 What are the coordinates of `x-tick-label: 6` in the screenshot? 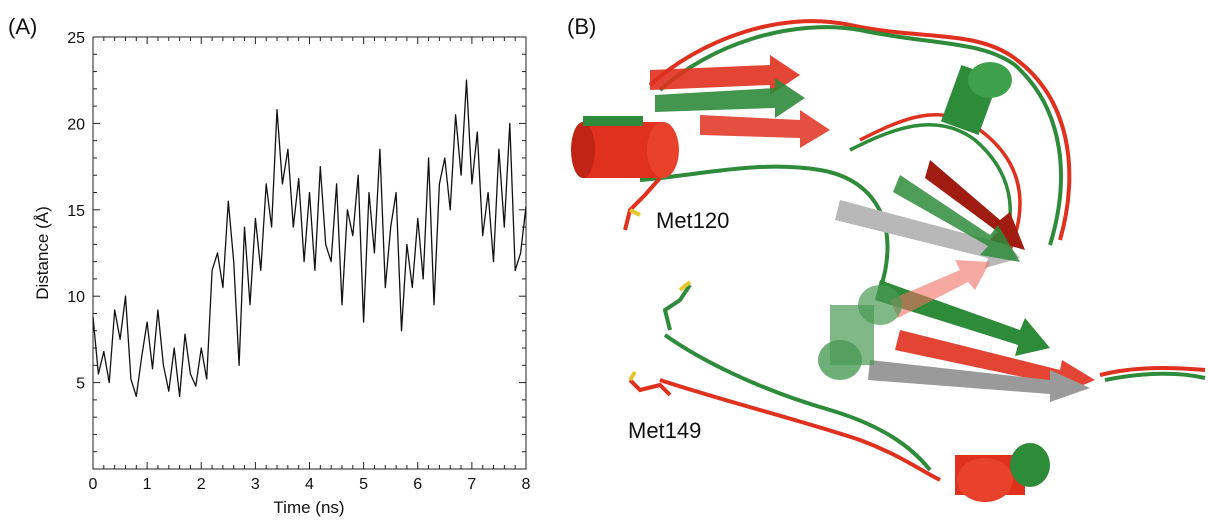 It's located at (417, 484).